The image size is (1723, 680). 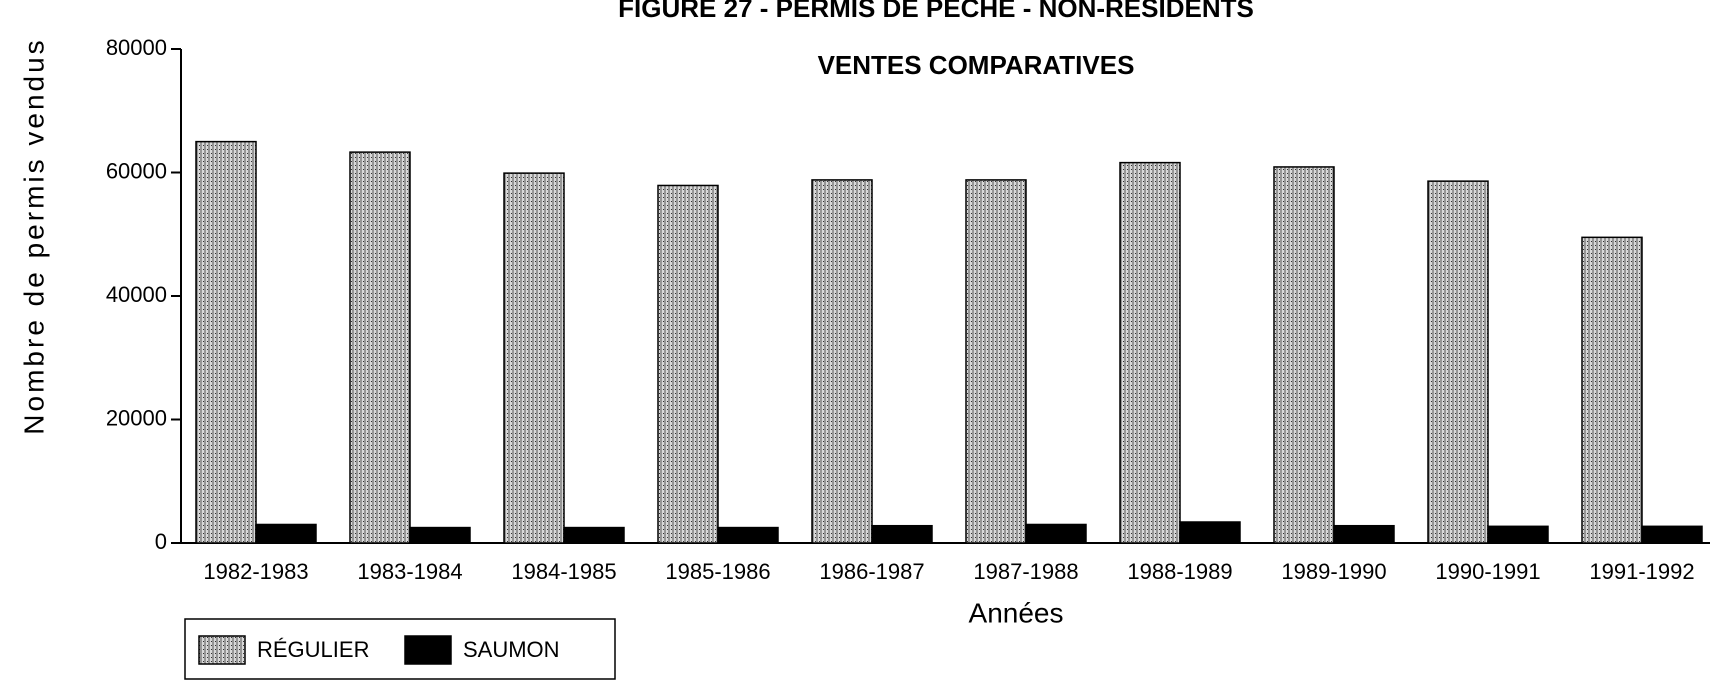 What do you see at coordinates (976, 65) in the screenshot?
I see `chart-subtitle: VENTES COMPARATIVES` at bounding box center [976, 65].